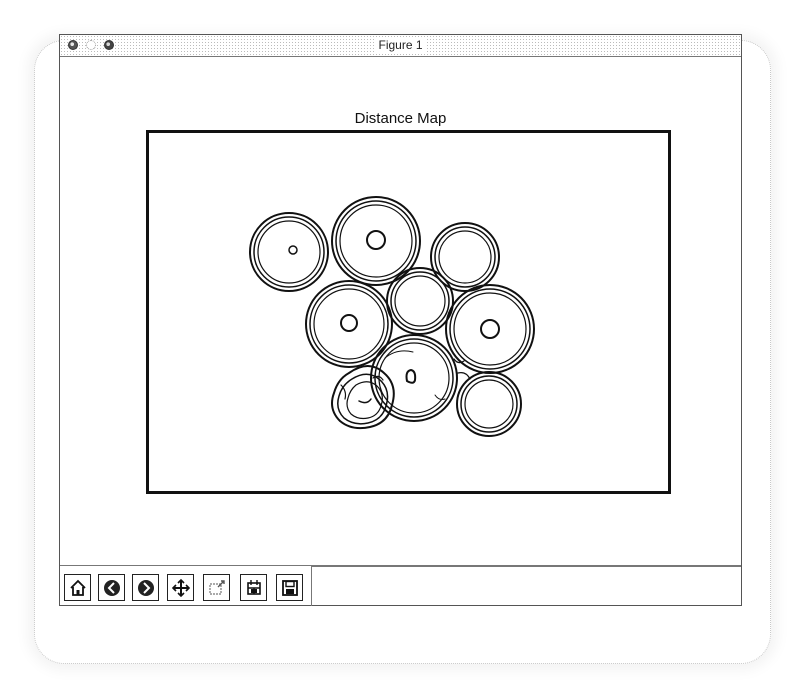  I want to click on configure-subplots-button, so click(253, 587).